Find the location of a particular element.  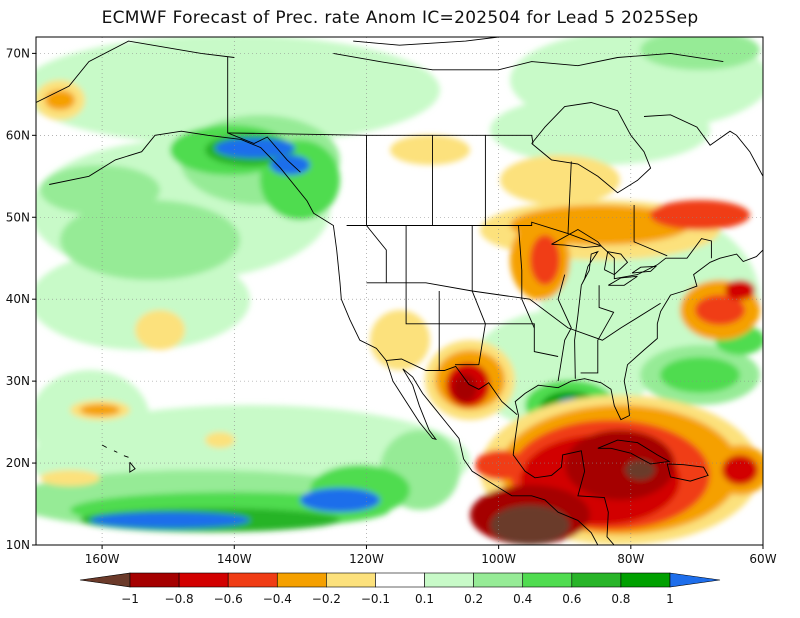

lat-tick-label: 10N is located at coordinates (18, 545).